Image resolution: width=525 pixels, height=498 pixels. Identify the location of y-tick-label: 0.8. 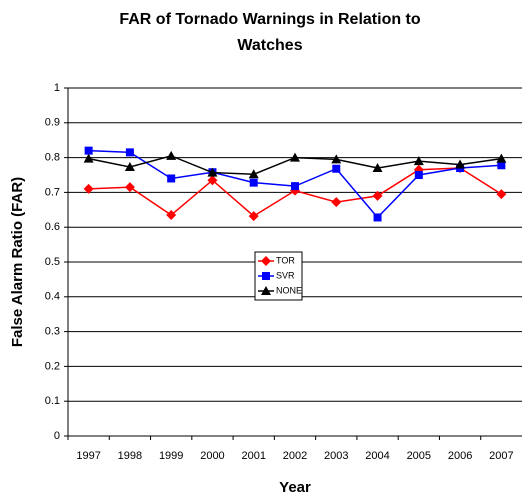
(52, 158).